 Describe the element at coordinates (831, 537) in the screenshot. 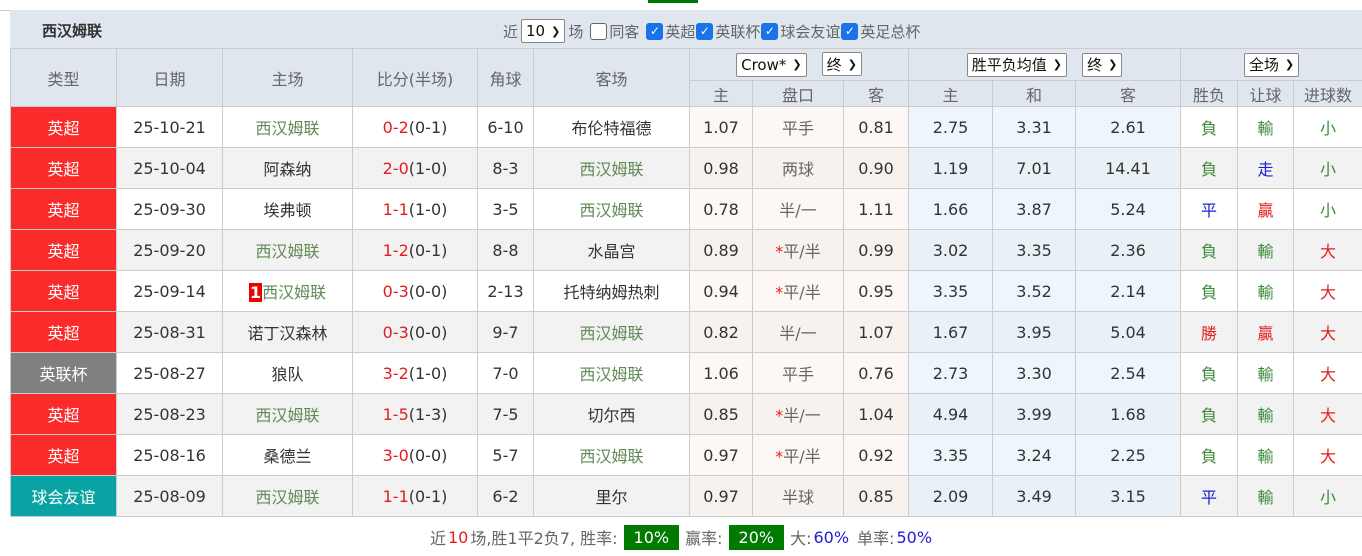

I see `over-rate: 60%` at that location.